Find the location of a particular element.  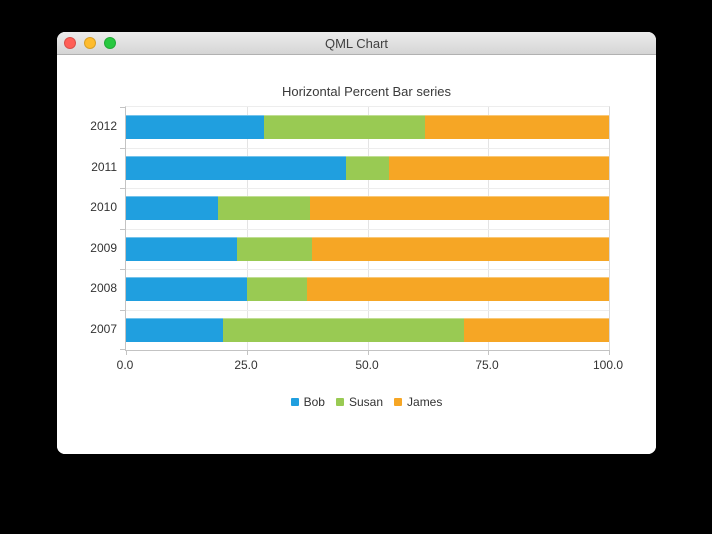

bar-segment-bob-2007 is located at coordinates (174, 329).